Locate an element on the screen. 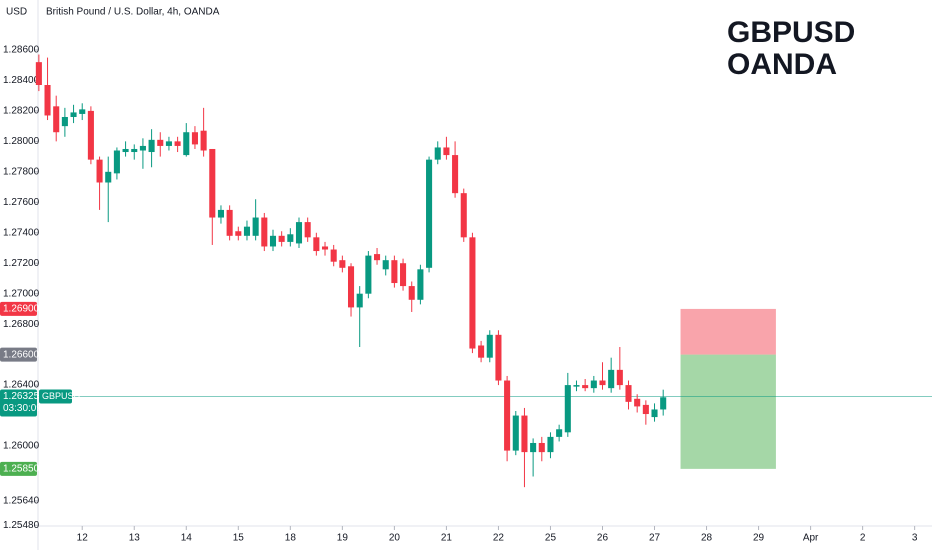  x-tick-label: 3 is located at coordinates (915, 538).